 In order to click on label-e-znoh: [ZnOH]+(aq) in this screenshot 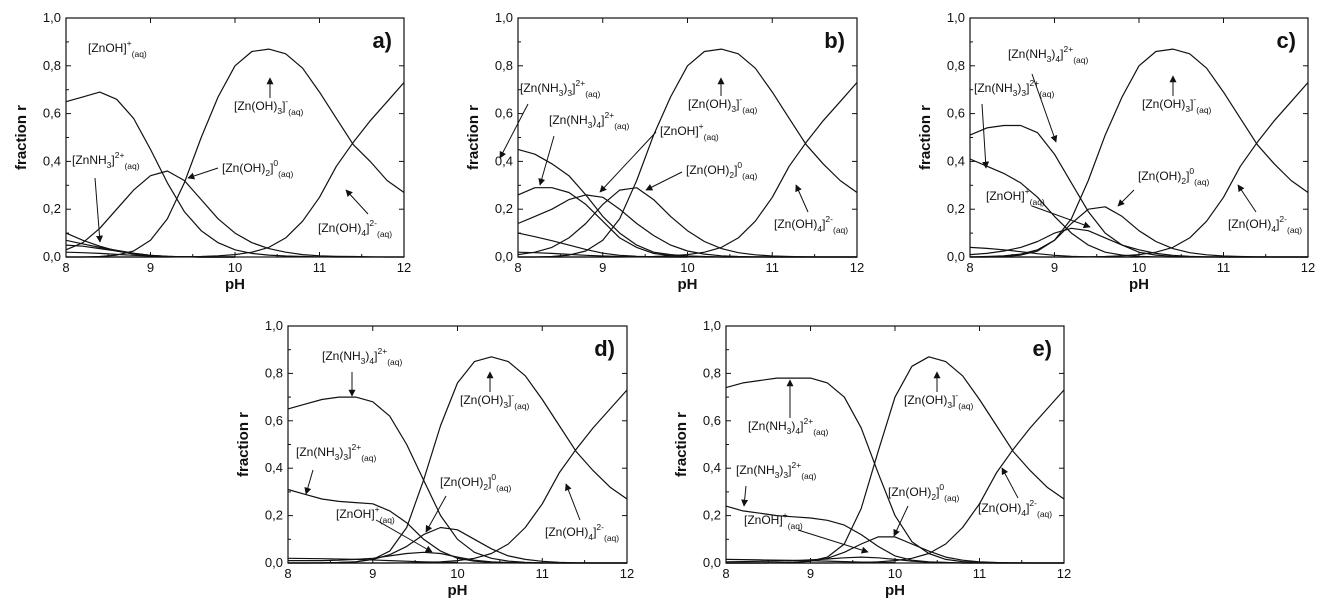, I will do `click(773, 520)`.